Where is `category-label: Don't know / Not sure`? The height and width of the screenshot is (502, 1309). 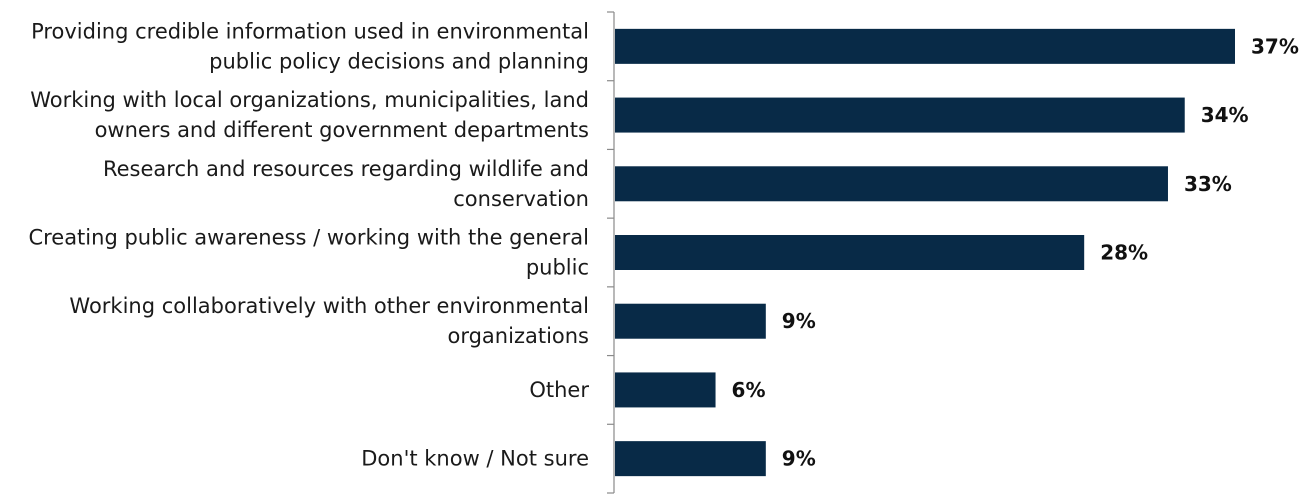
category-label: Don't know / Not sure is located at coordinates (475, 459).